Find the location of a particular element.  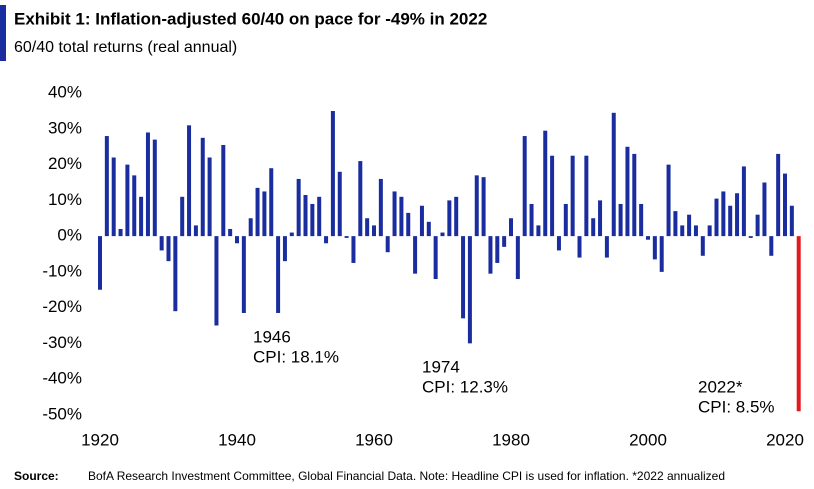

y-tick-label: 20% is located at coordinates (65, 163).